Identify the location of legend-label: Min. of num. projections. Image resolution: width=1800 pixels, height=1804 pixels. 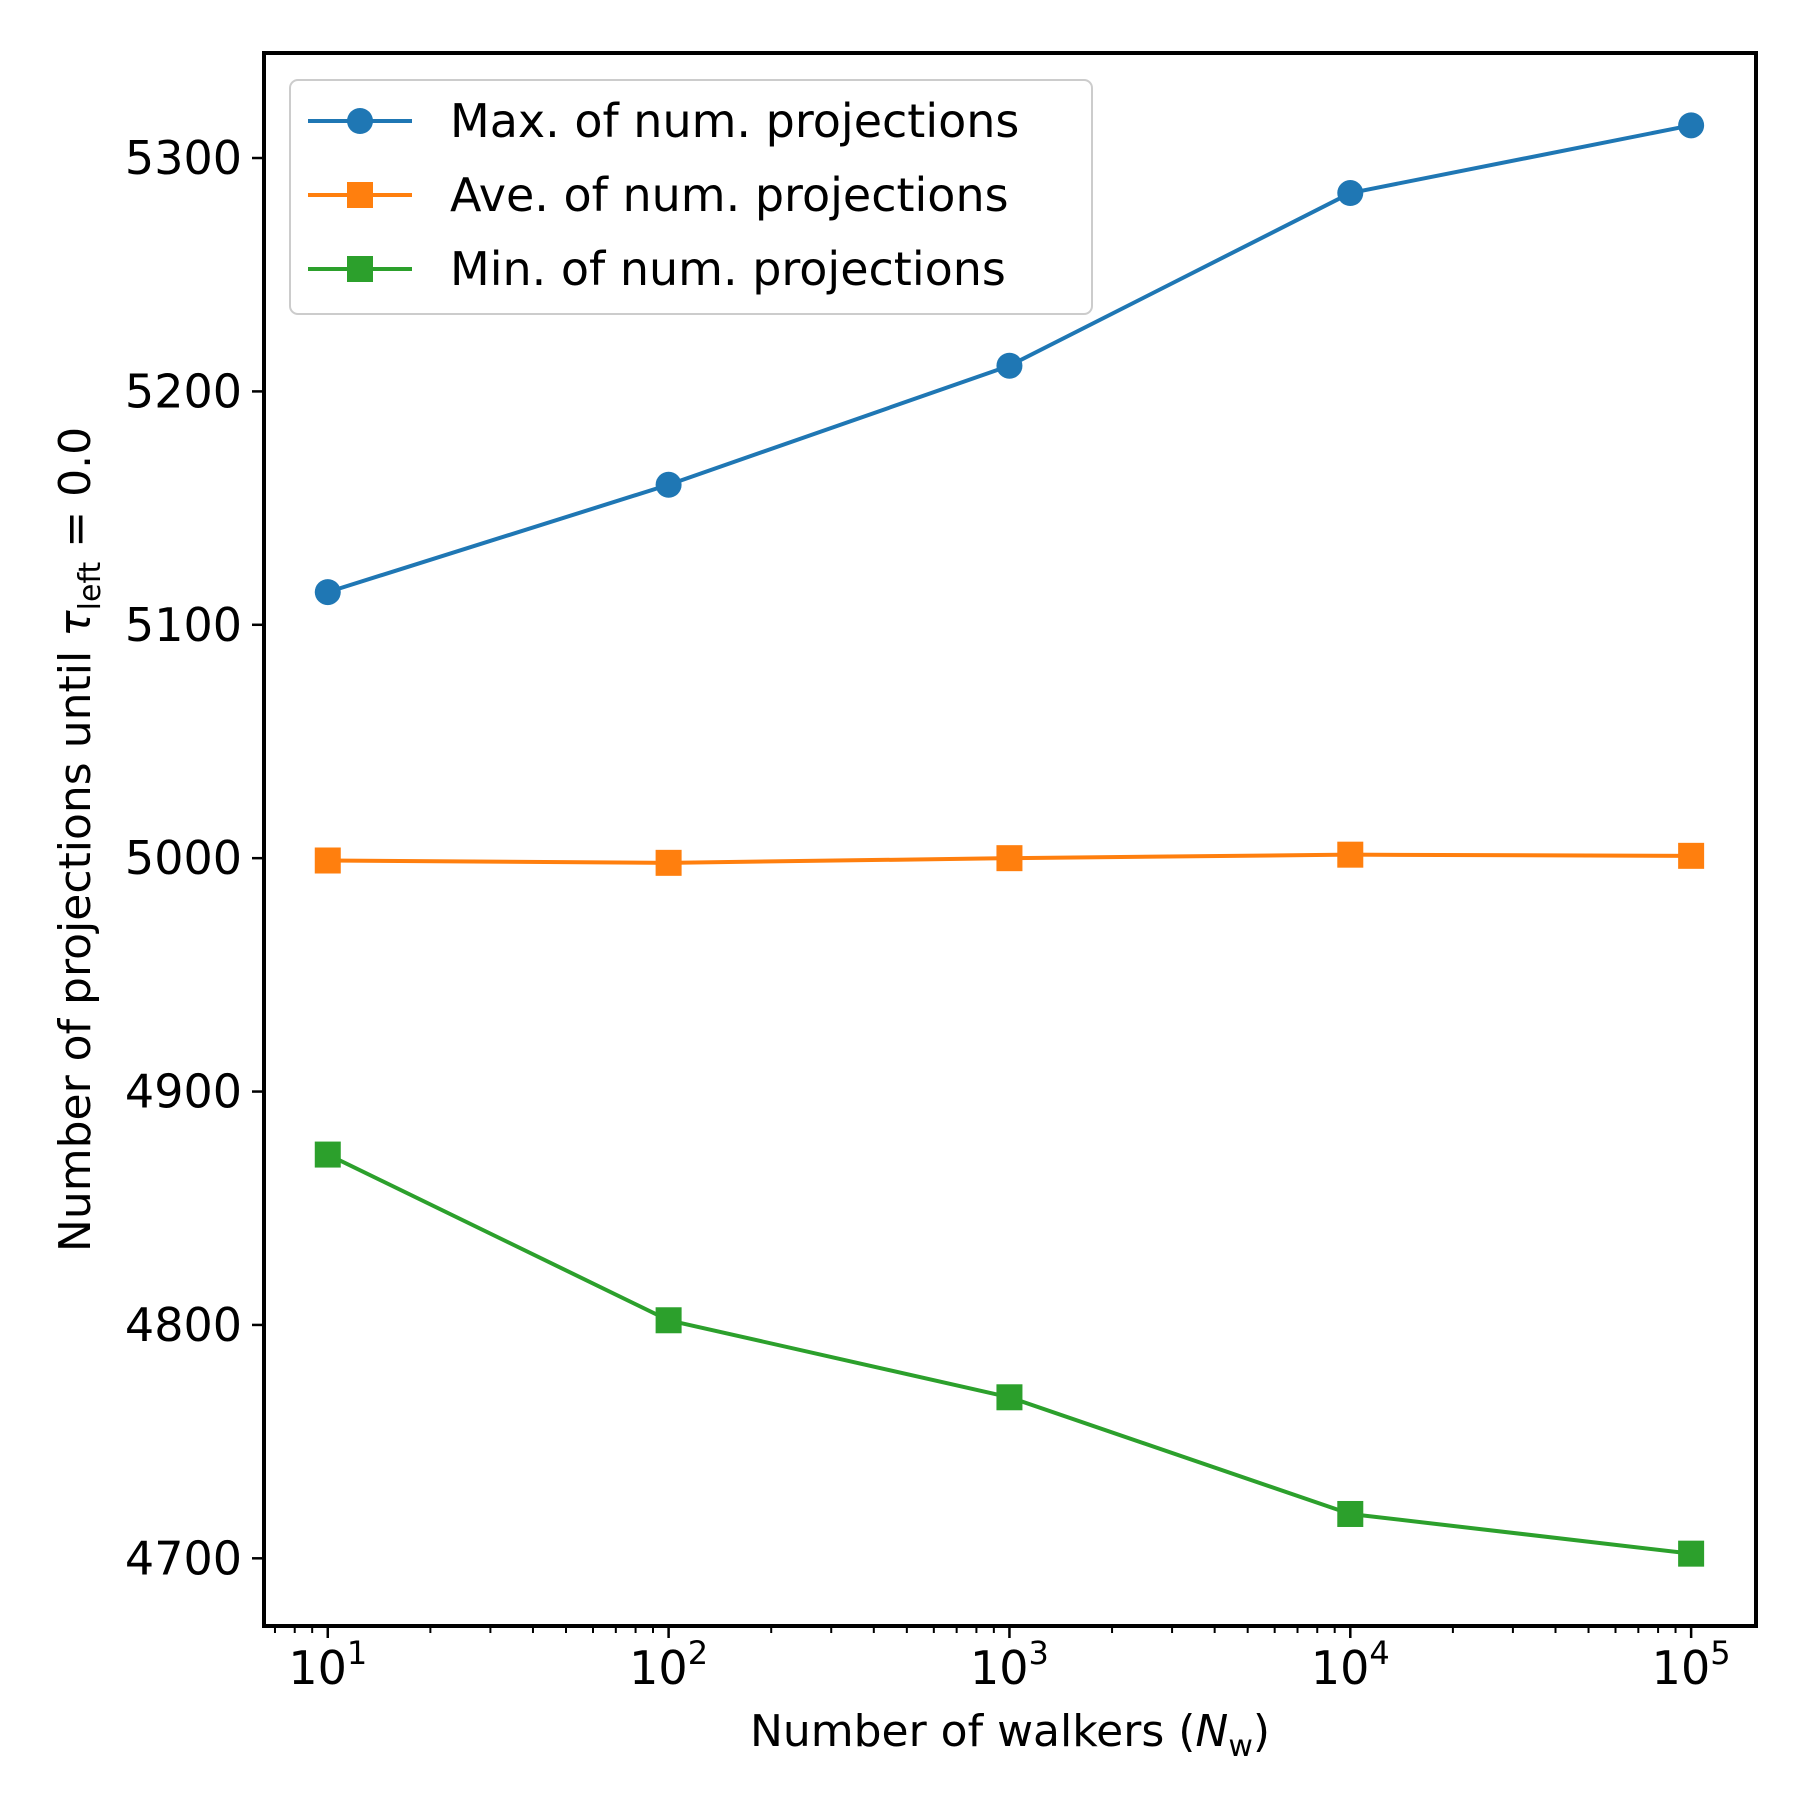
(728, 269).